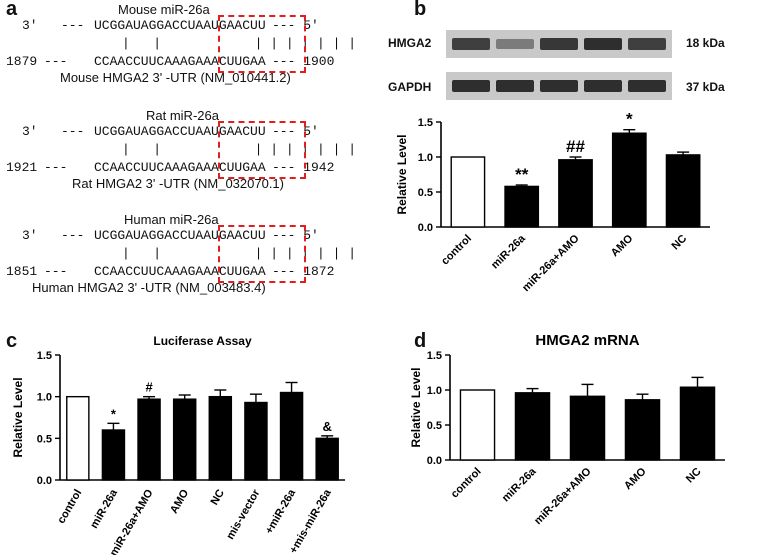 The image size is (758, 555). I want to click on chart-title: Luciferase Assay, so click(202, 341).